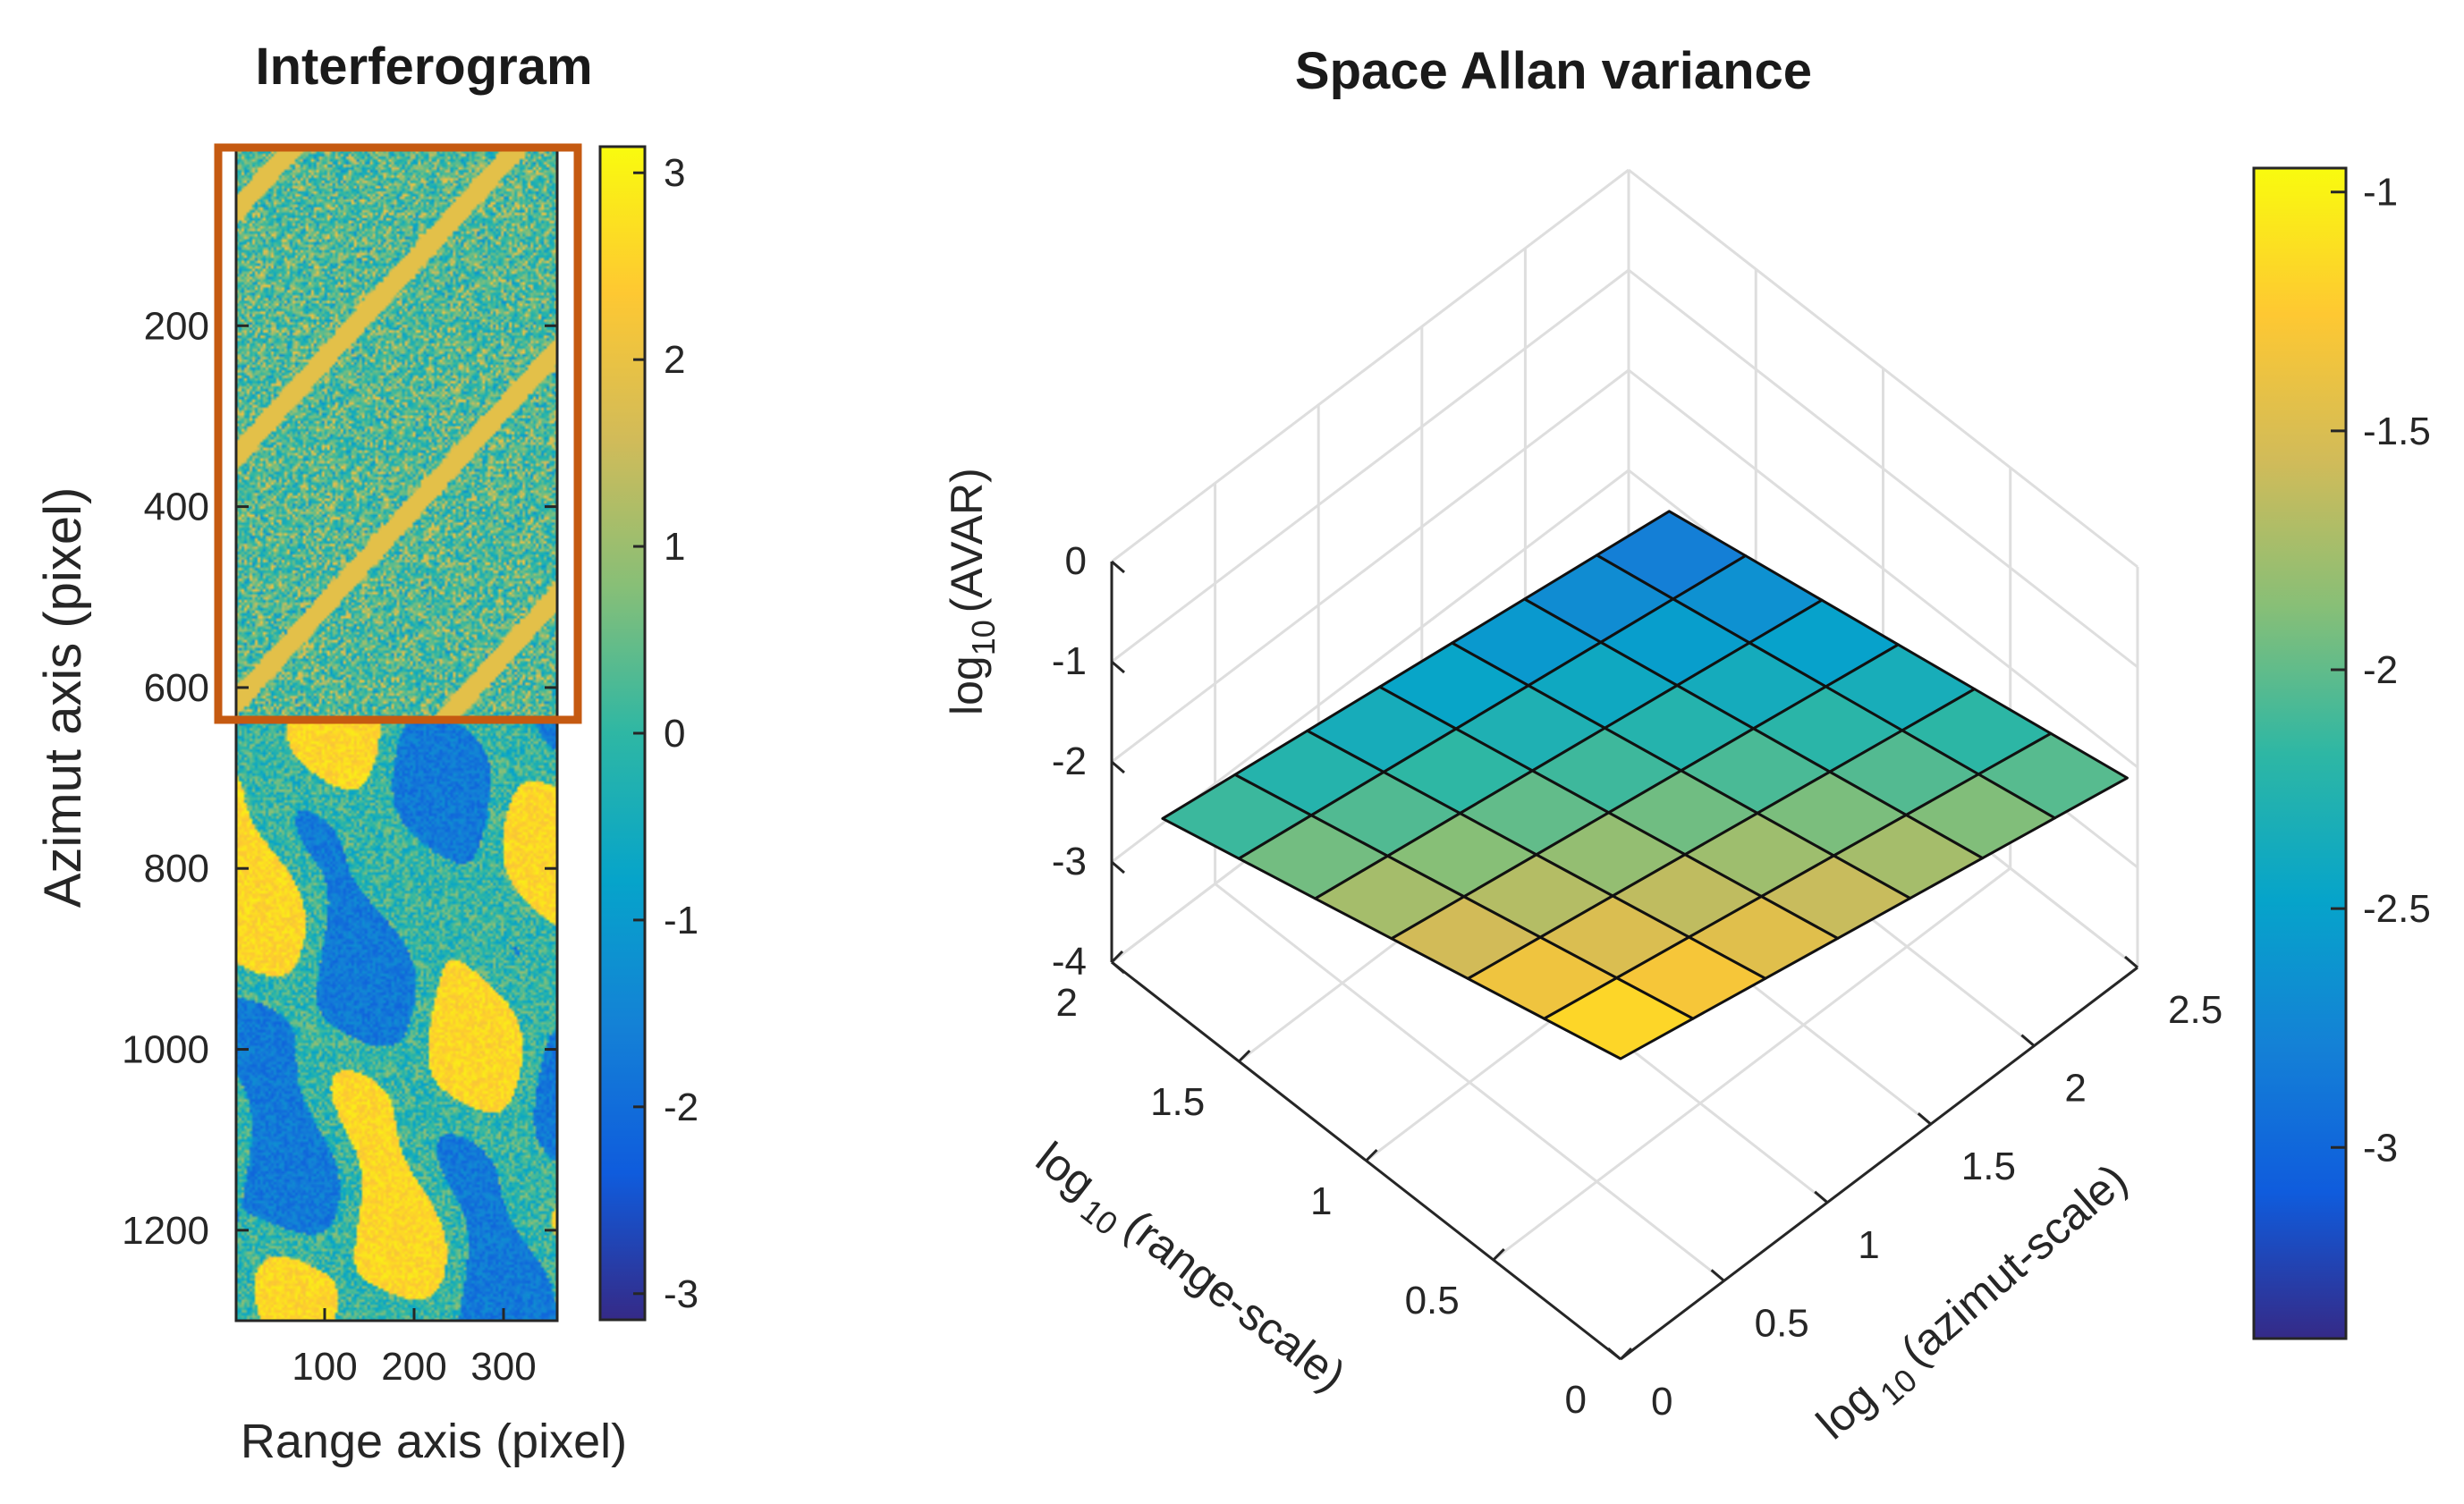 The height and width of the screenshot is (1504, 2464). I want to click on svg-text: log10(range-scale), so click(1188, 1270).